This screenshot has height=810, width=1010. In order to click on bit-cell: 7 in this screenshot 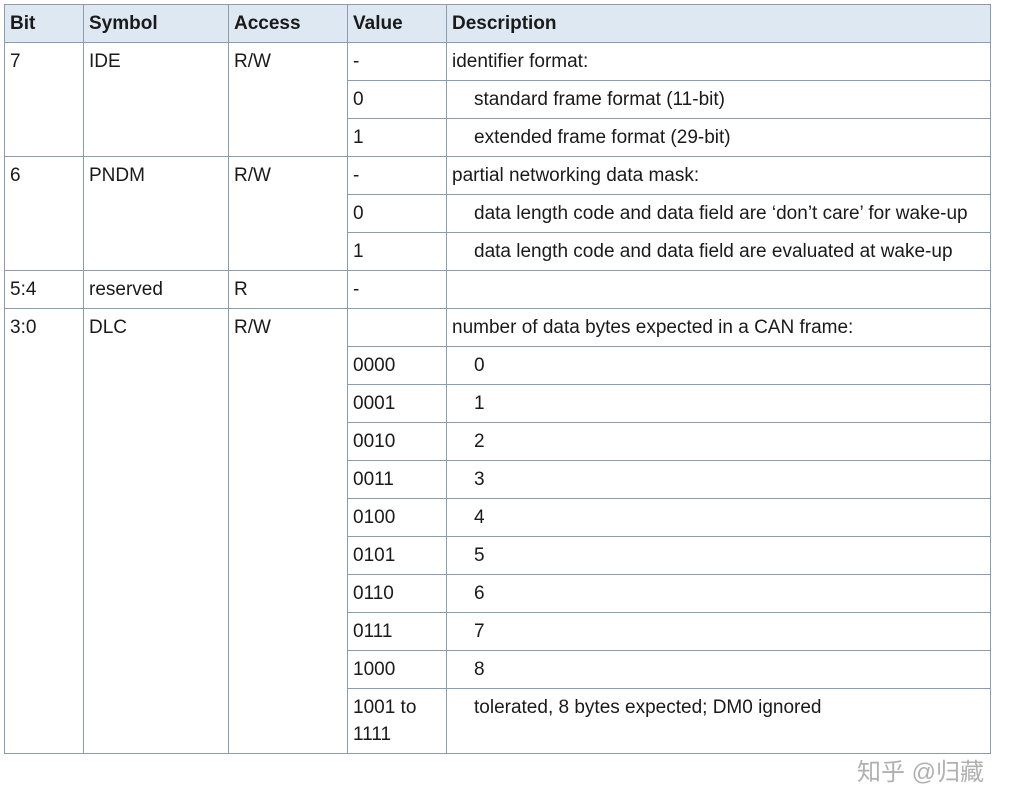, I will do `click(44, 99)`.